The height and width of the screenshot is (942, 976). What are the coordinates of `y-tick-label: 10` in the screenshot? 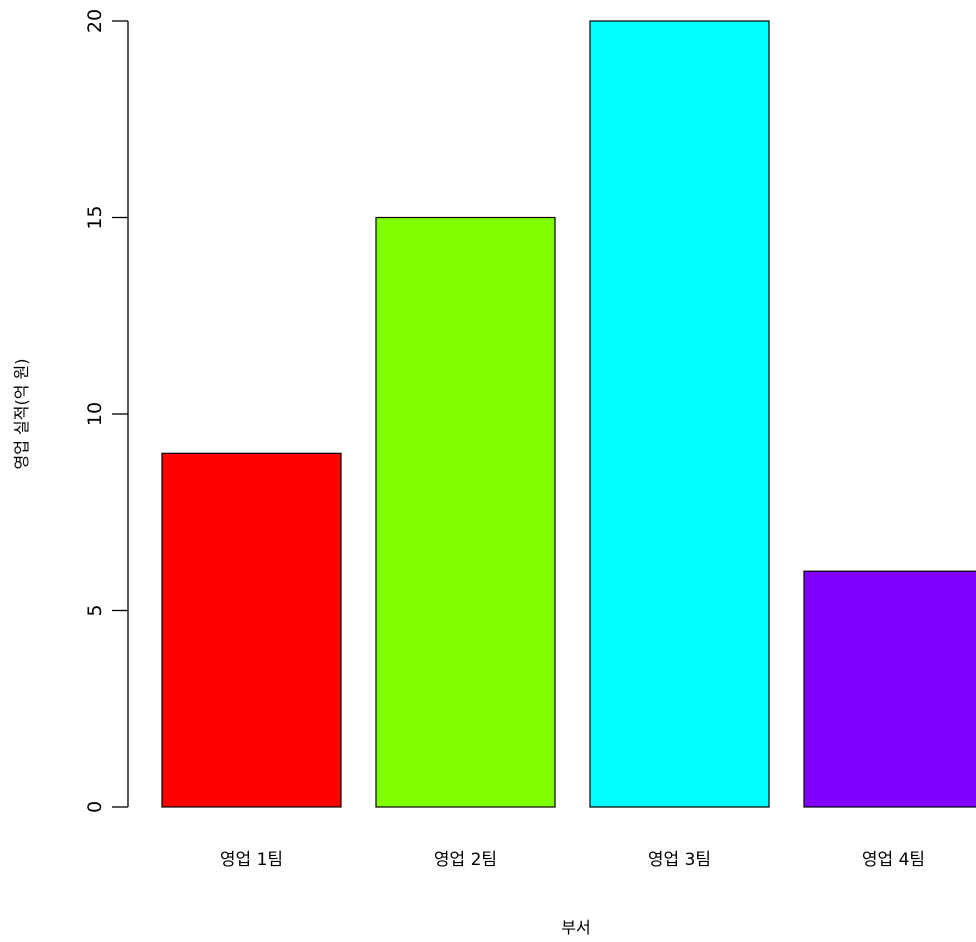 It's located at (95, 414).